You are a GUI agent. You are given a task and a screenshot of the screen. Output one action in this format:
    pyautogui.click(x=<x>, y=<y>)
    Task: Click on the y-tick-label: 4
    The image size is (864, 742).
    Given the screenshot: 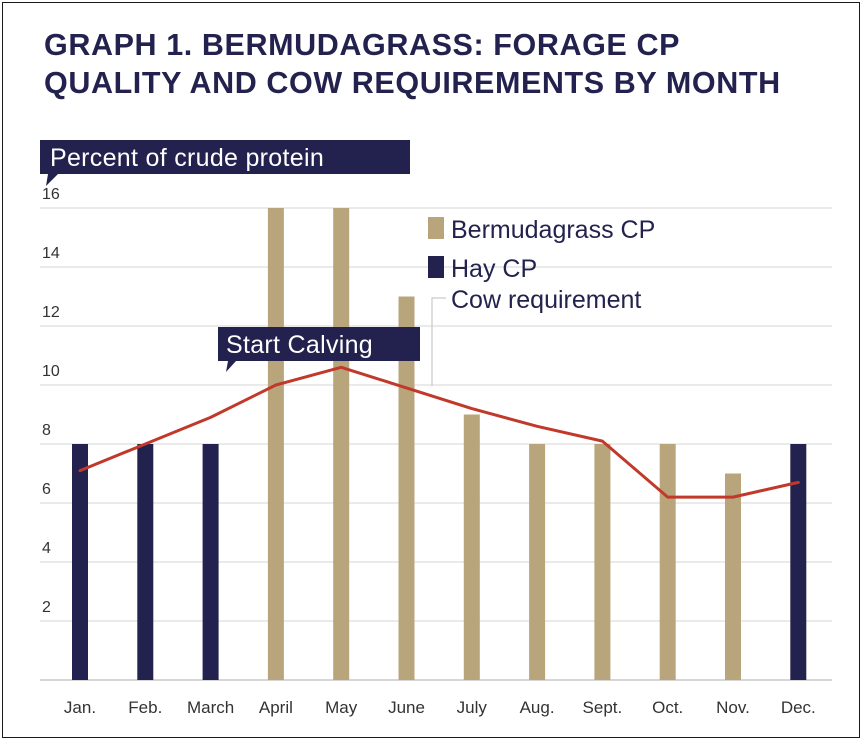 What is the action you would take?
    pyautogui.click(x=46, y=548)
    